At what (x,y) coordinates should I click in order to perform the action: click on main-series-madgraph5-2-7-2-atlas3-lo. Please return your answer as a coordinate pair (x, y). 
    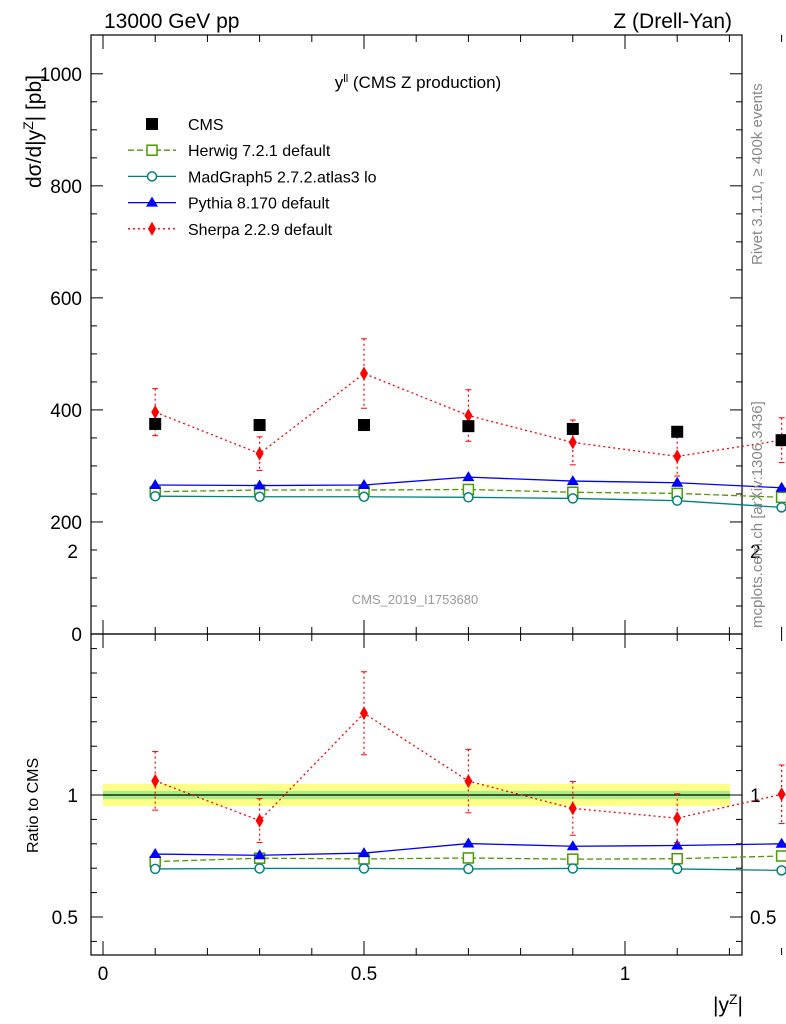
    Looking at the image, I should click on (467, 501).